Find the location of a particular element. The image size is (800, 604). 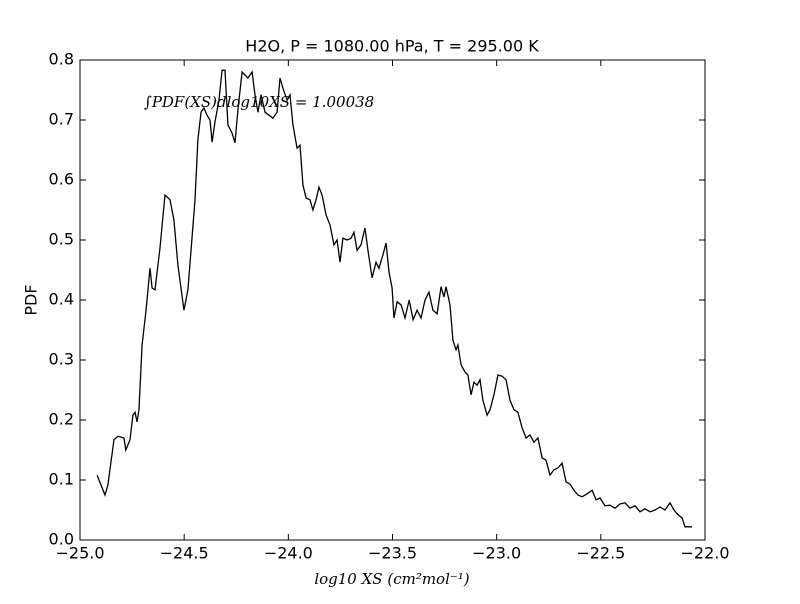

x-tick-label: −24.5 is located at coordinates (184, 553).